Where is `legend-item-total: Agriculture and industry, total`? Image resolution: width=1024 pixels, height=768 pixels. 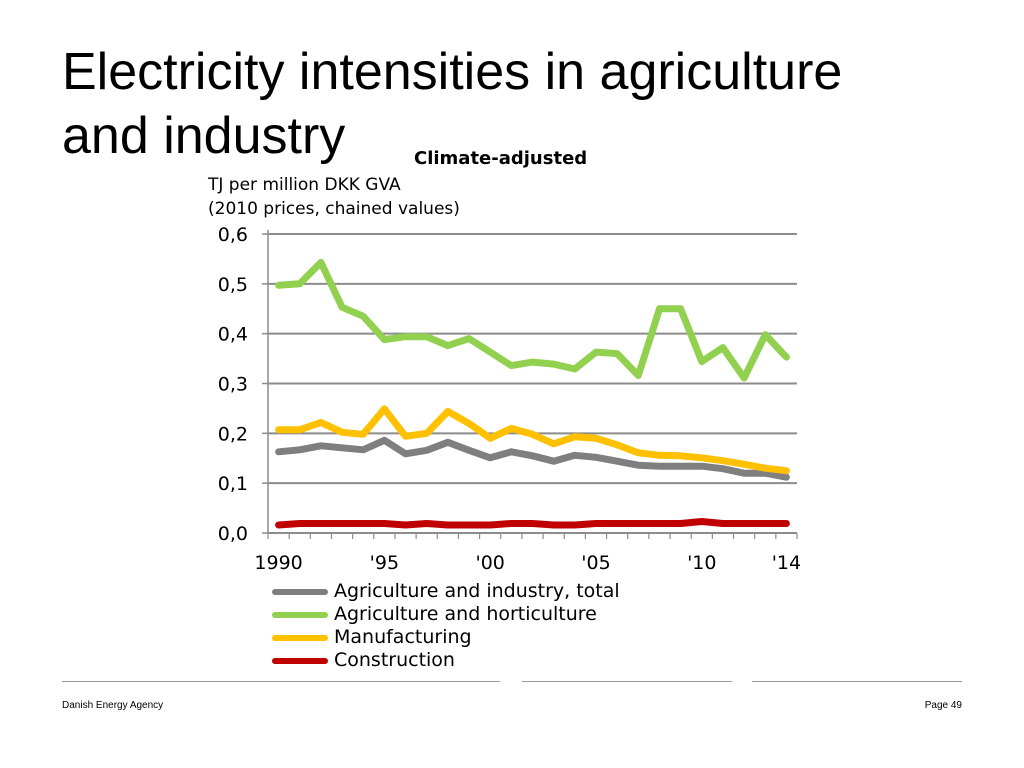 legend-item-total: Agriculture and industry, total is located at coordinates (446, 591).